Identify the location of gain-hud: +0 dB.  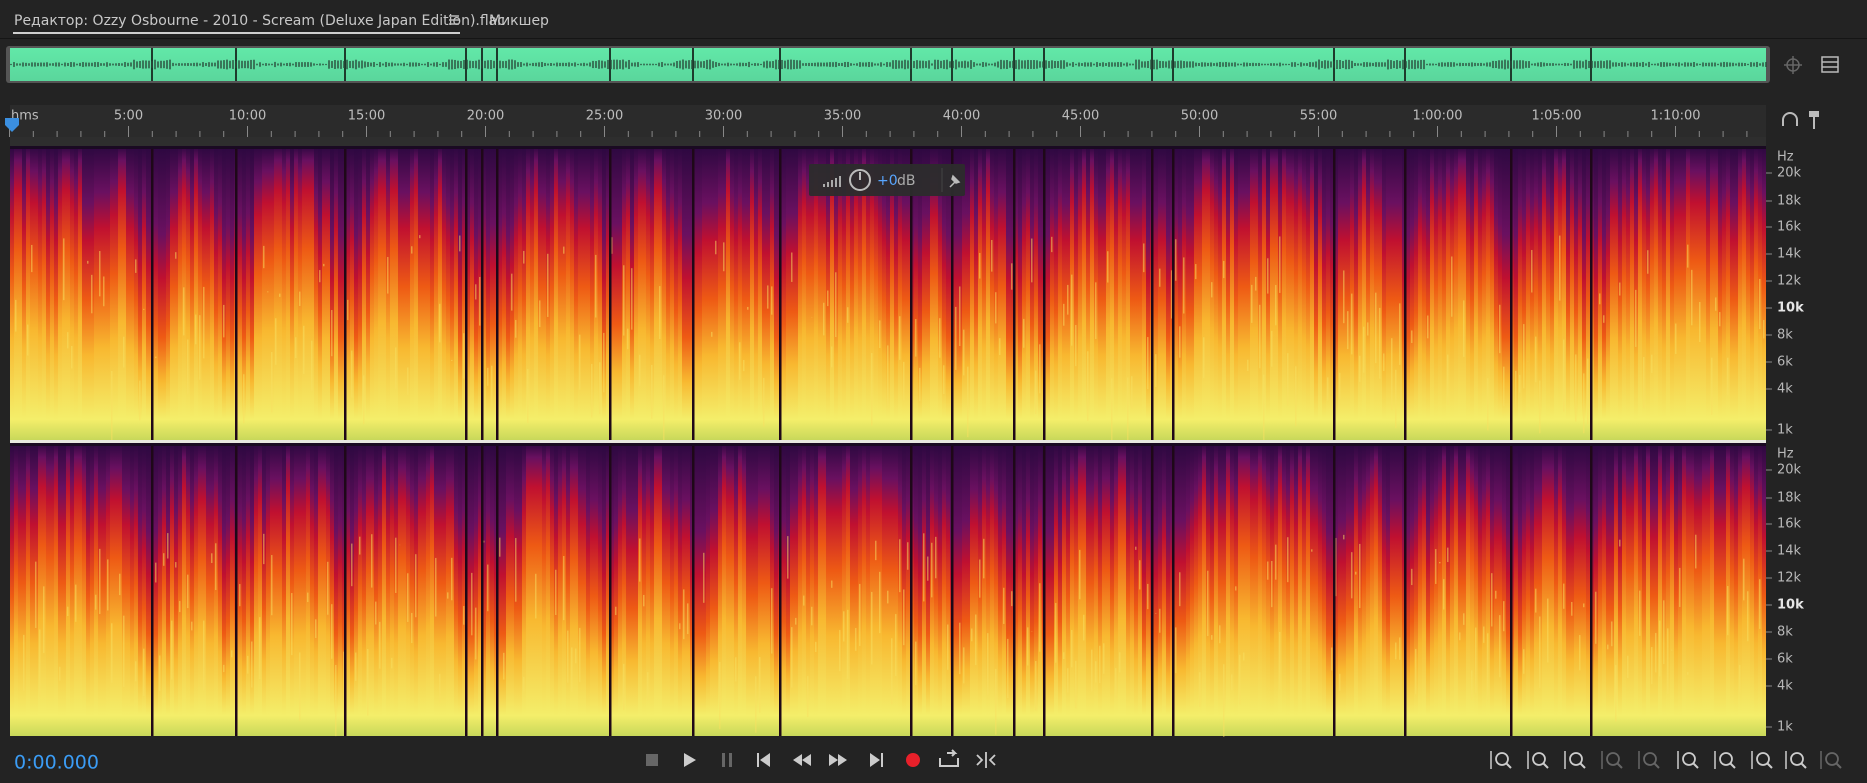
(887, 180).